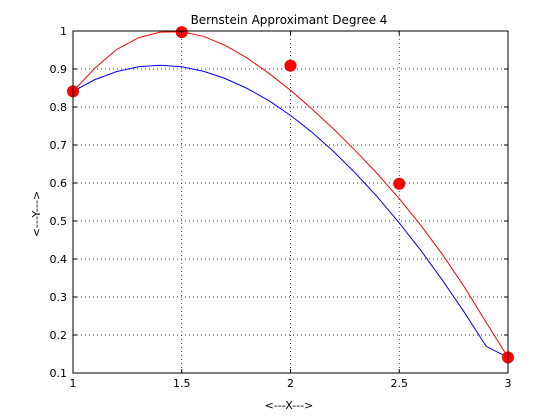 The image size is (560, 420). Describe the element at coordinates (36, 214) in the screenshot. I see `y-axis-label: <---Y--->` at that location.